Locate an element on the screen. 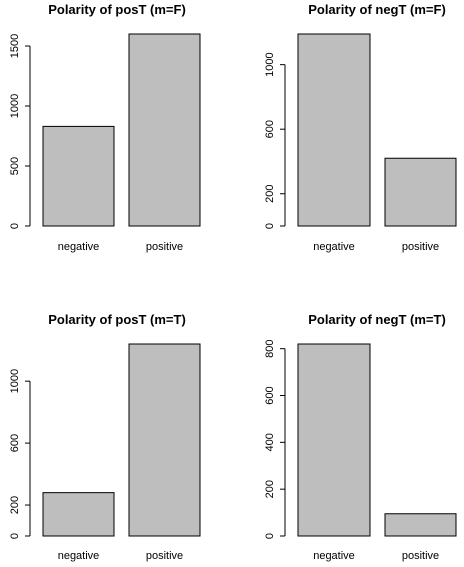 This screenshot has width=464, height=567. chart-title: Polarity of negT (m=F) is located at coordinates (377, 9).